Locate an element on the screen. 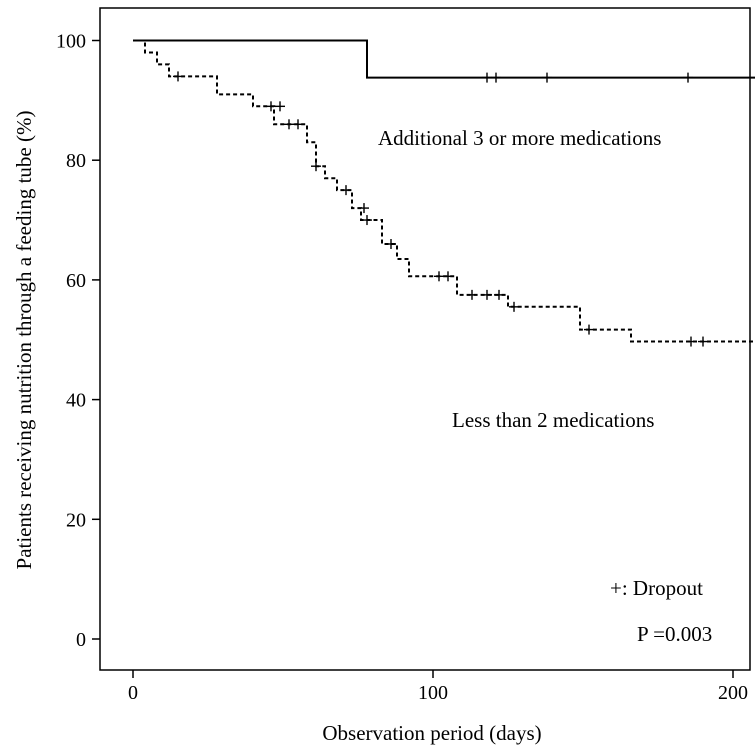 The width and height of the screenshot is (755, 749). y-tick-label: 60 is located at coordinates (76, 281).